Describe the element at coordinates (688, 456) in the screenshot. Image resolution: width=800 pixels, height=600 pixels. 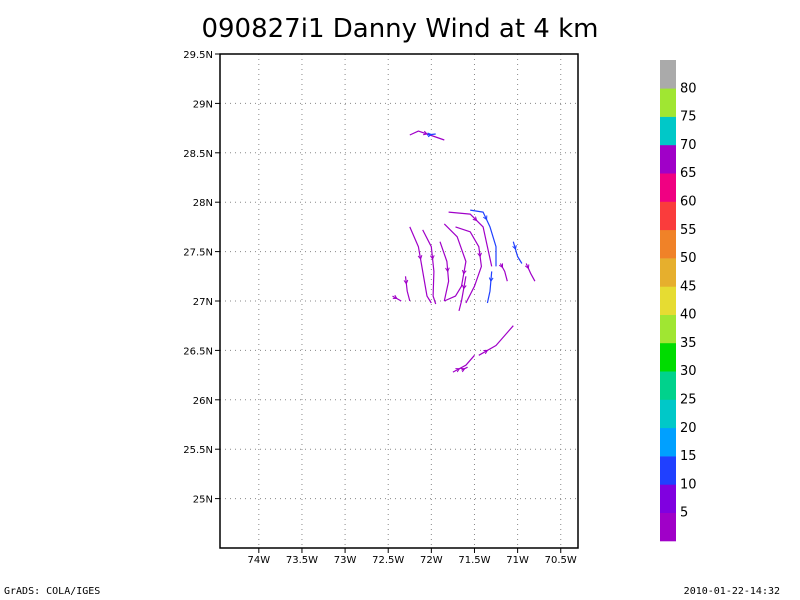
I see `colorbar-label: 15` at that location.